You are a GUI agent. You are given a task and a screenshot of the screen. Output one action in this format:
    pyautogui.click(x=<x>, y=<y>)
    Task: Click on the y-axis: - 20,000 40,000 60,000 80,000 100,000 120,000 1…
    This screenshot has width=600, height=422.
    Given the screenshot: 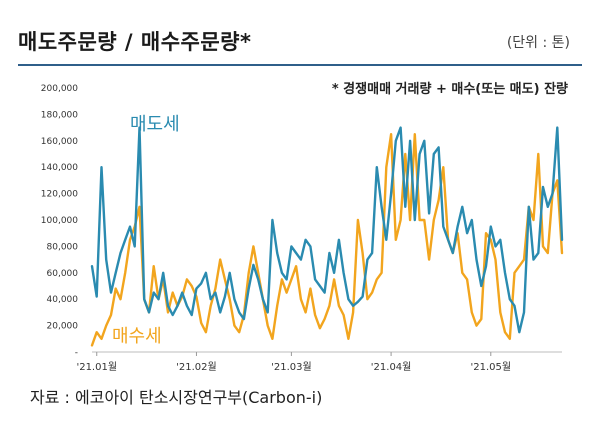 What is the action you would take?
    pyautogui.click(x=59, y=221)
    